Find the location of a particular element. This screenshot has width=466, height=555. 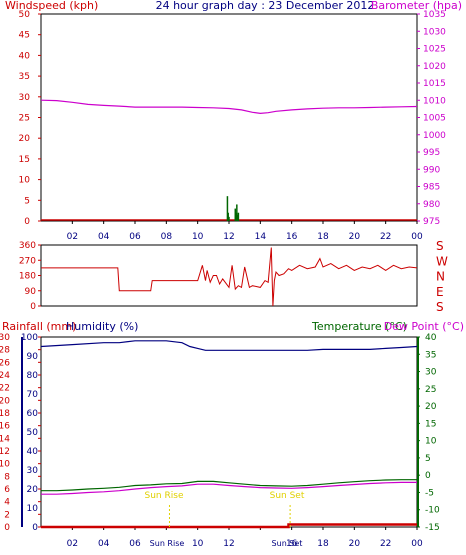

windspeed-tick-label: 0 is located at coordinates (27, 222).